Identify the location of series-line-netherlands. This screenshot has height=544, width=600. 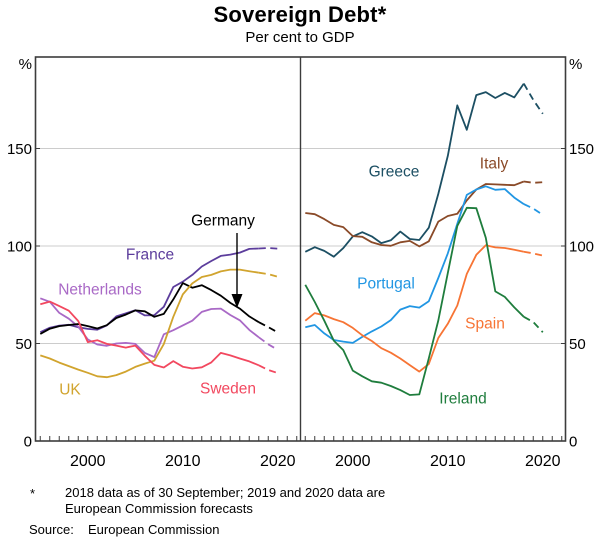
(149, 327).